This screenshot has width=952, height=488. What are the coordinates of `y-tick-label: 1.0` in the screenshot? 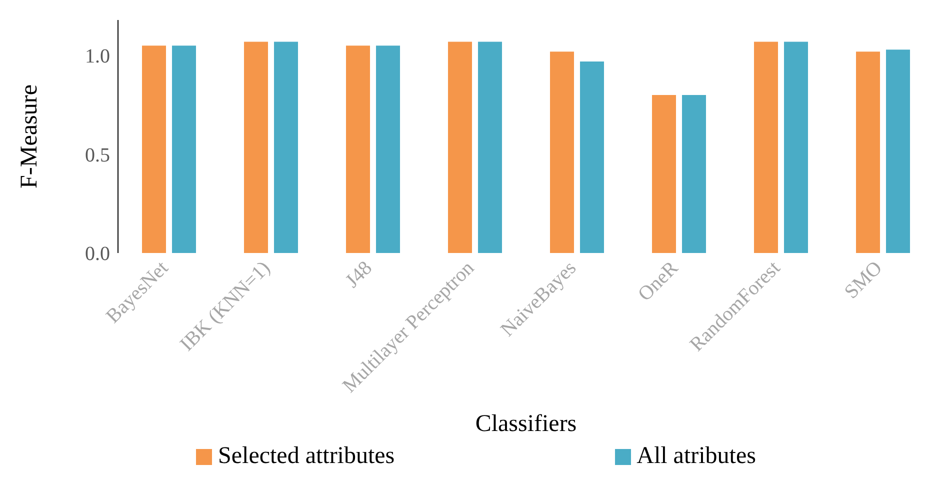 It's located at (97, 57).